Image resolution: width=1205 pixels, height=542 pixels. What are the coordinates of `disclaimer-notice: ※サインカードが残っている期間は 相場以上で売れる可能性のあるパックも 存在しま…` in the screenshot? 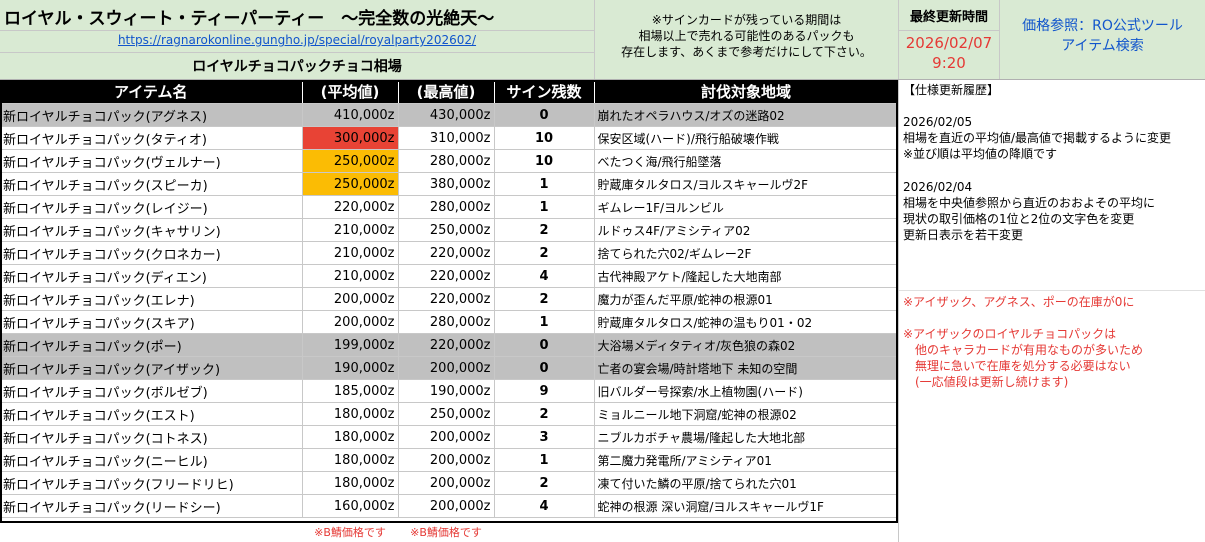 It's located at (746, 39).